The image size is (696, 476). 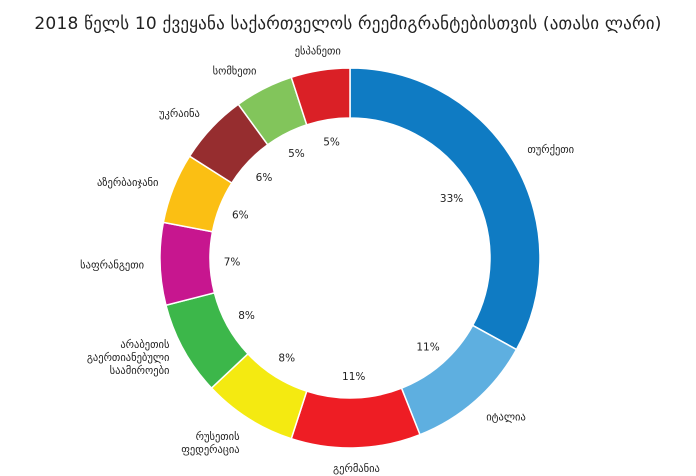 What do you see at coordinates (140, 371) in the screenshot?
I see `category-label-line: საამიროები` at bounding box center [140, 371].